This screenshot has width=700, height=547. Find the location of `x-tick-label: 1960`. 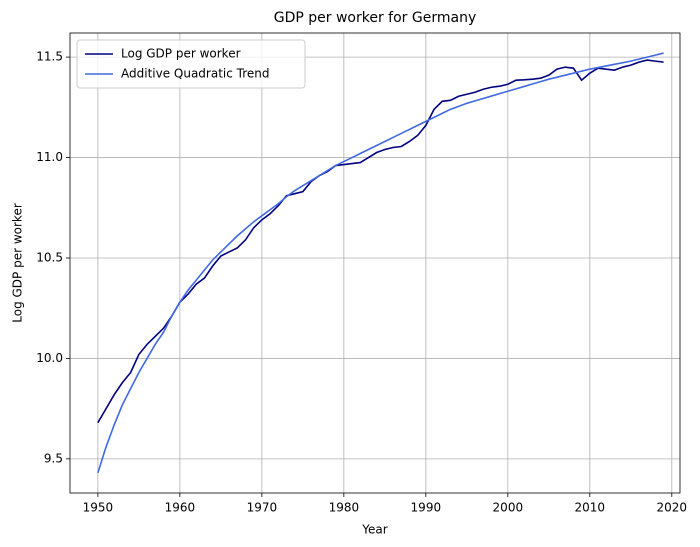

x-tick-label: 1960 is located at coordinates (180, 508).